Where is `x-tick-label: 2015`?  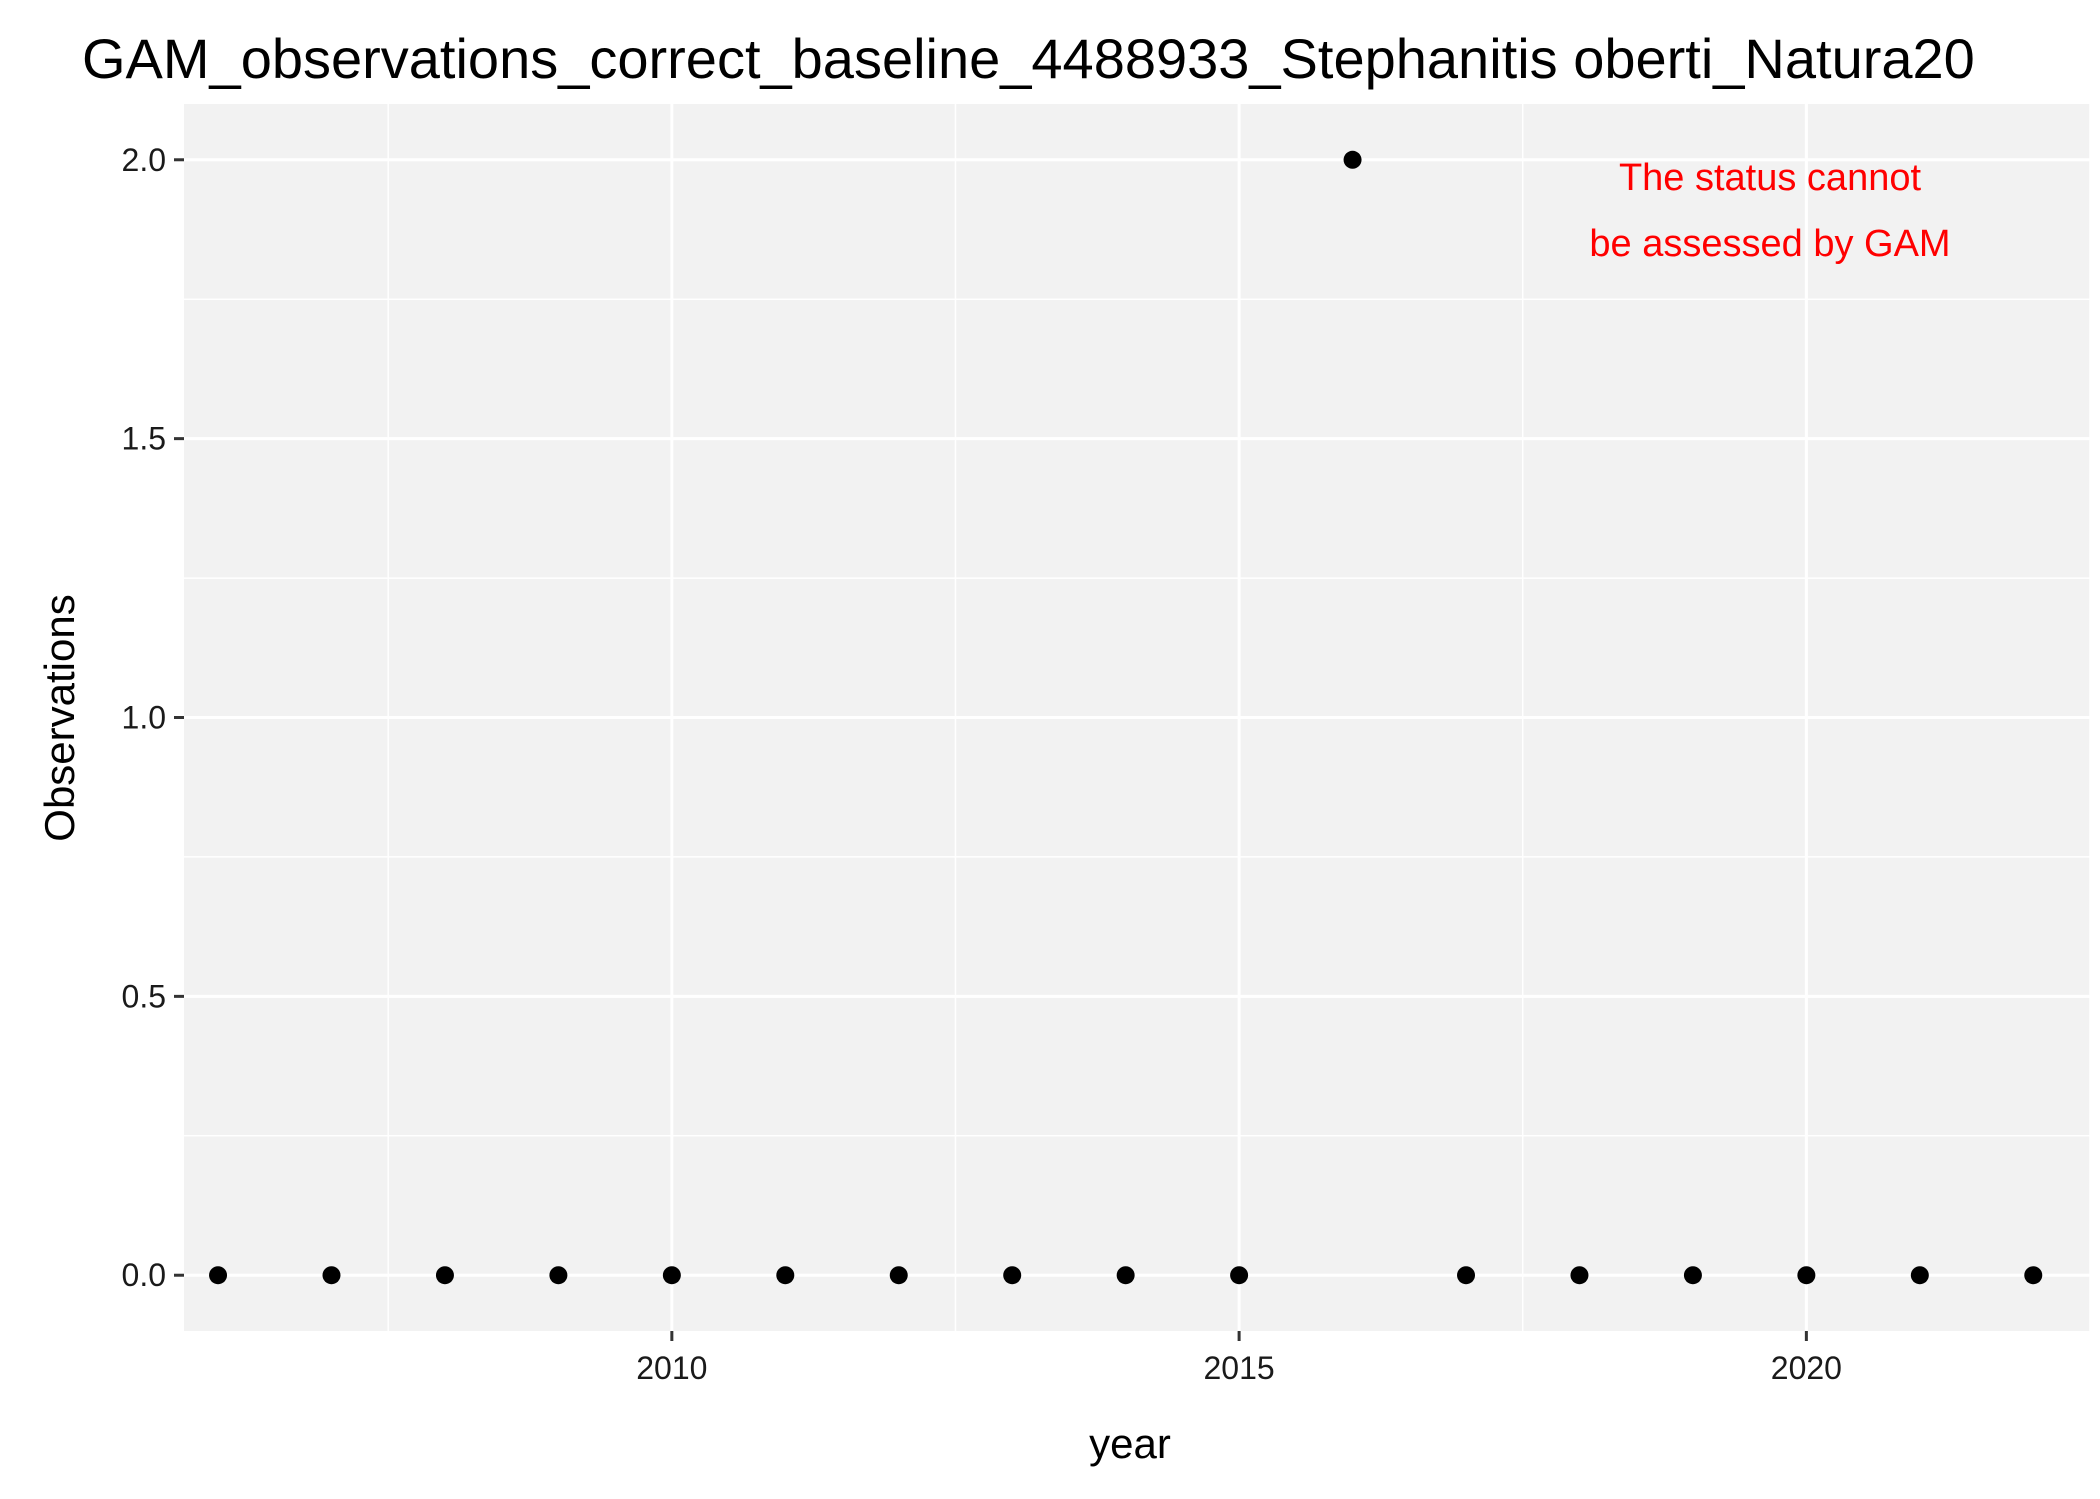
x-tick-label: 2015 is located at coordinates (1239, 1368).